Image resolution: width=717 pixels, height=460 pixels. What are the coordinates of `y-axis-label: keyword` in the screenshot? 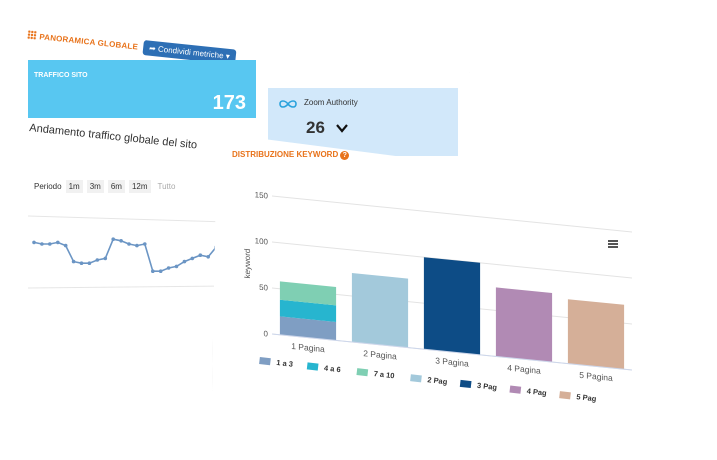 It's located at (247, 263).